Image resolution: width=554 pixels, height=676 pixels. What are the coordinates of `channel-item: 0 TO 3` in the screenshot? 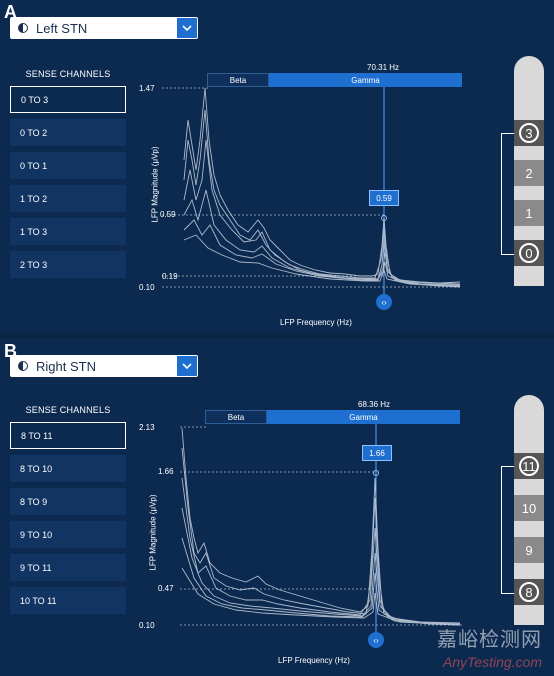 It's located at (68, 99).